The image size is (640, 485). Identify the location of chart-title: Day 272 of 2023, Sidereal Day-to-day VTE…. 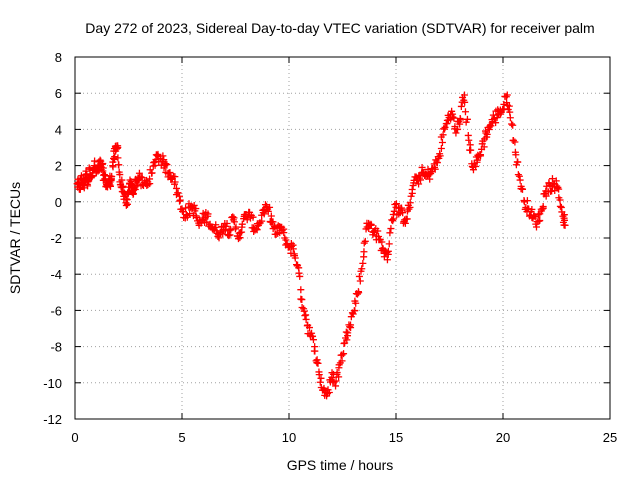
(339, 28).